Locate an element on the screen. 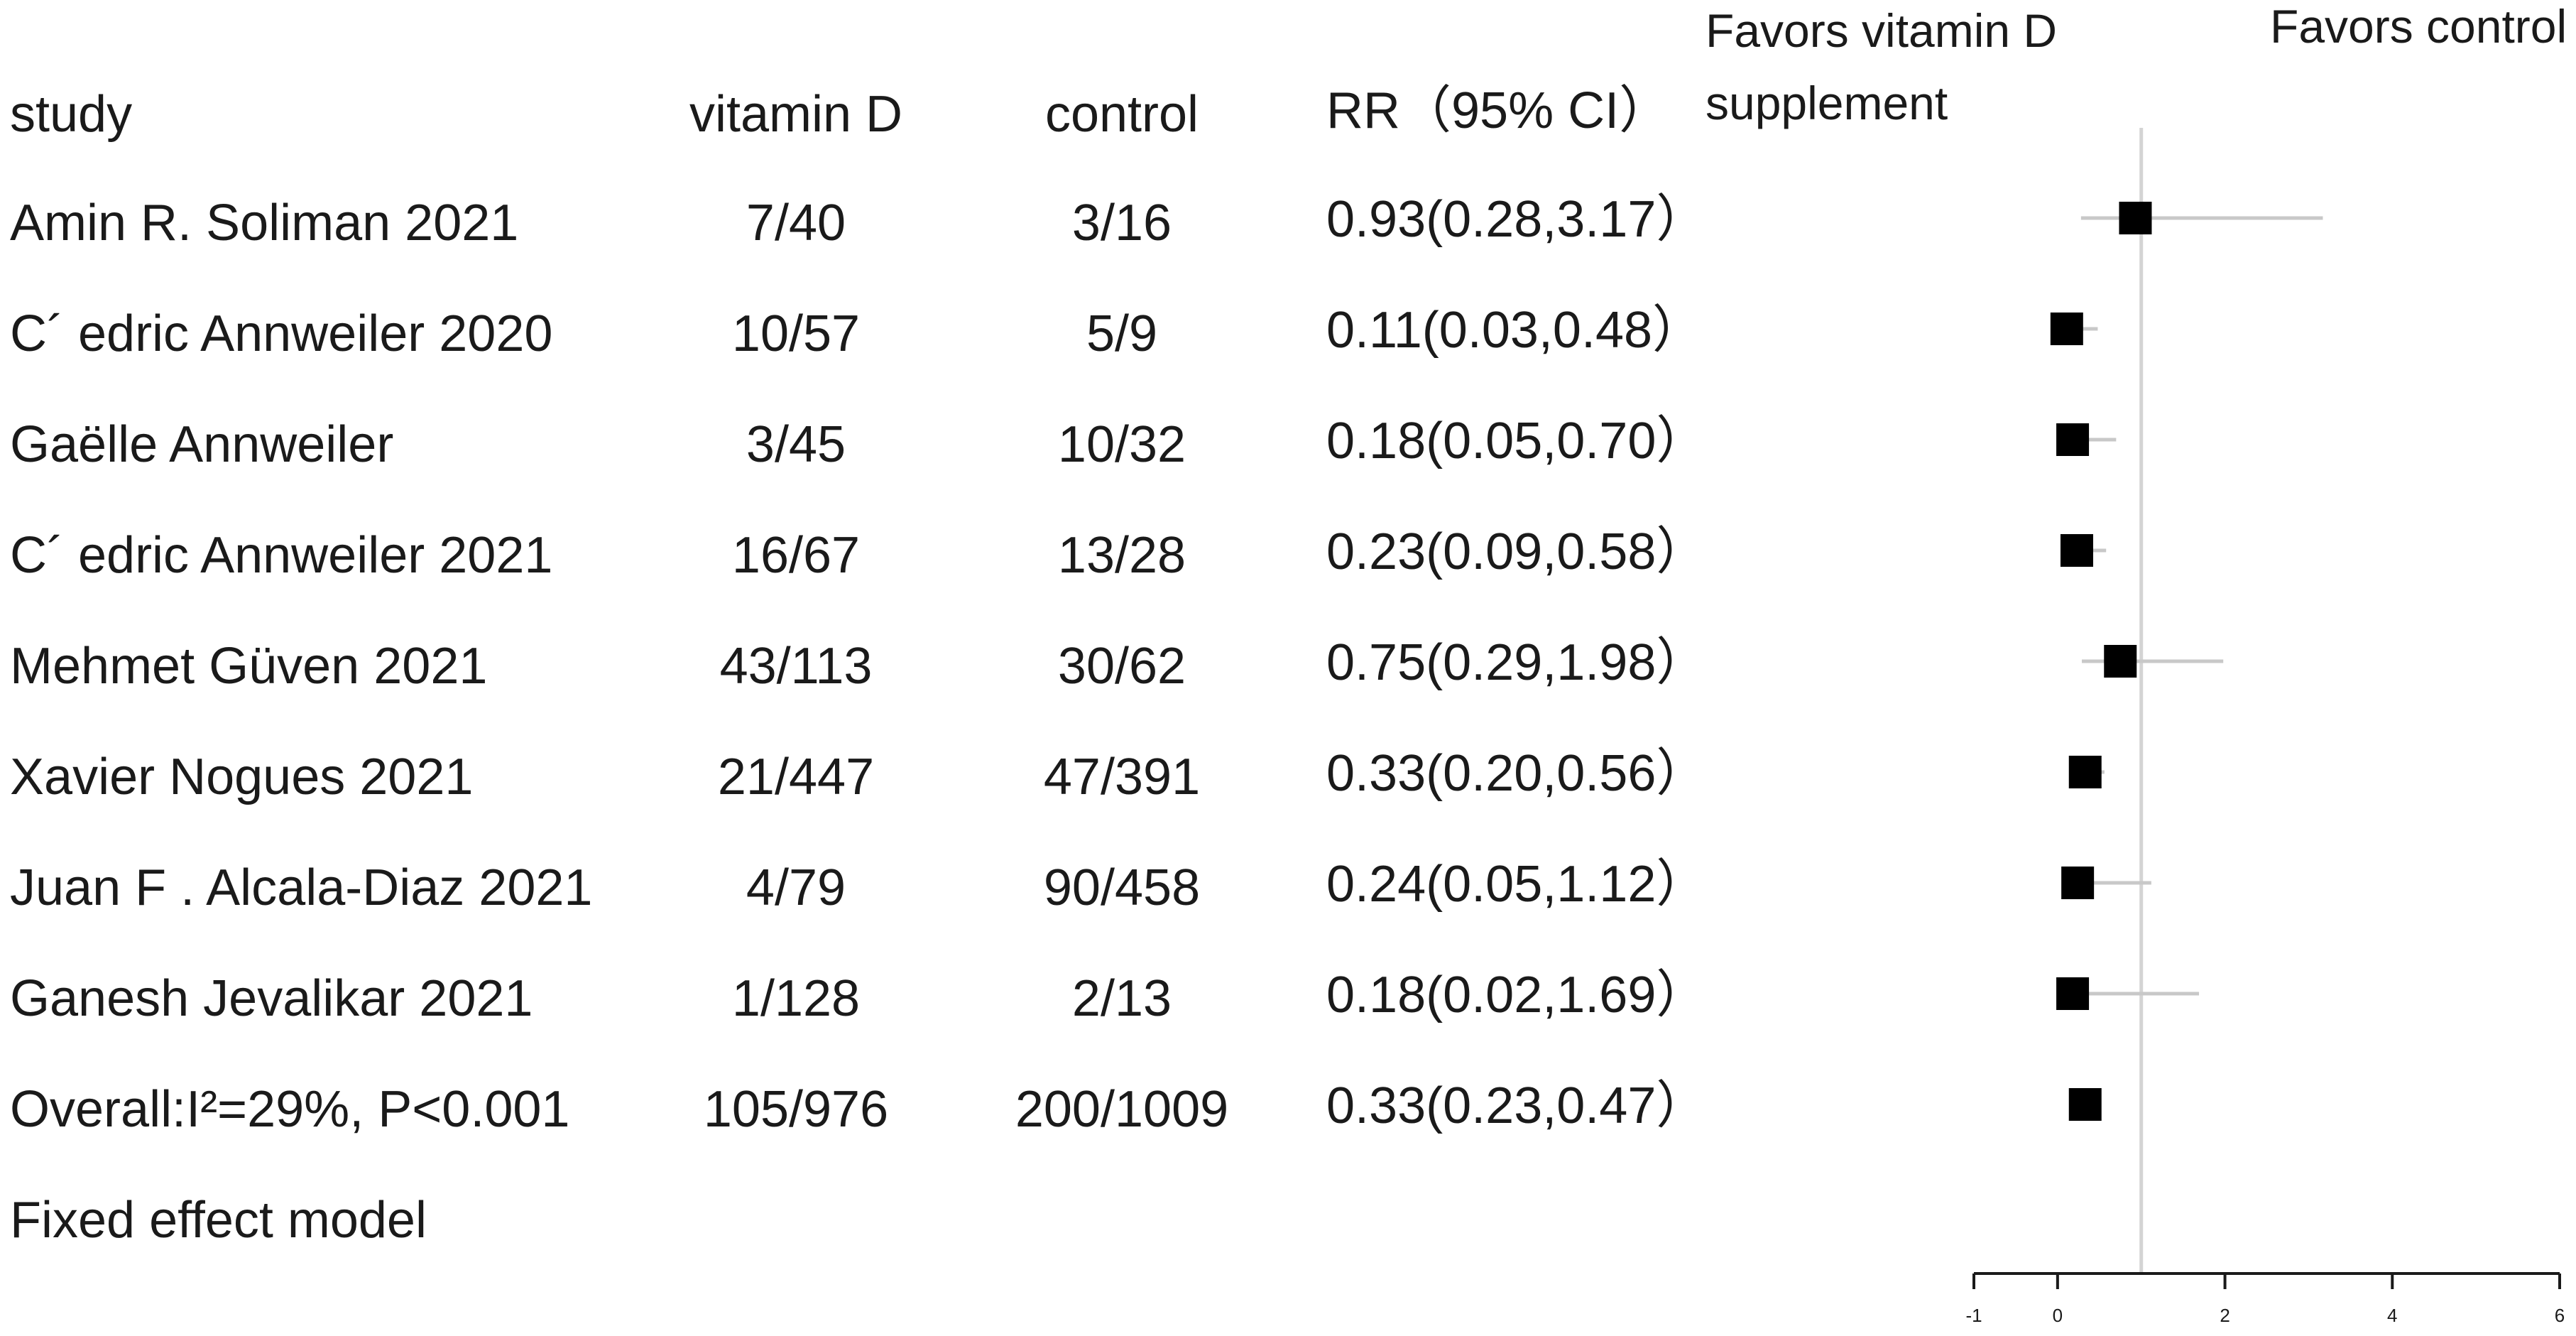 Image resolution: width=2576 pixels, height=1336 pixels. header-study: study is located at coordinates (71, 114).